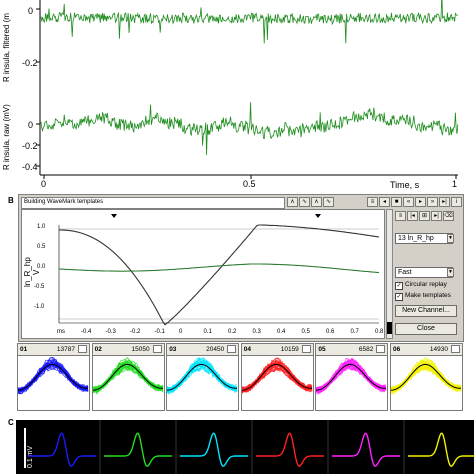  Describe the element at coordinates (219, 275) in the screenshot. I see `template-mean-trace` at that location.